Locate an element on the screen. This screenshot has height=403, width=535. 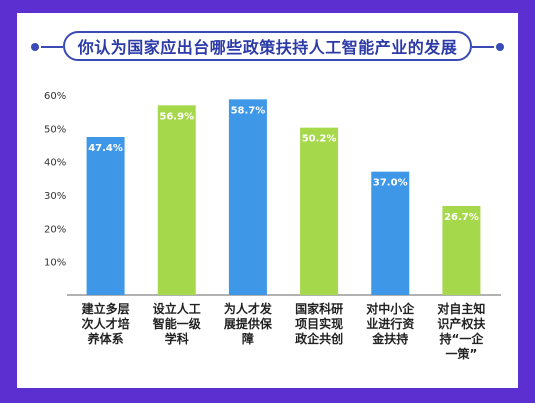
data-label: 58.7% is located at coordinates (248, 110).